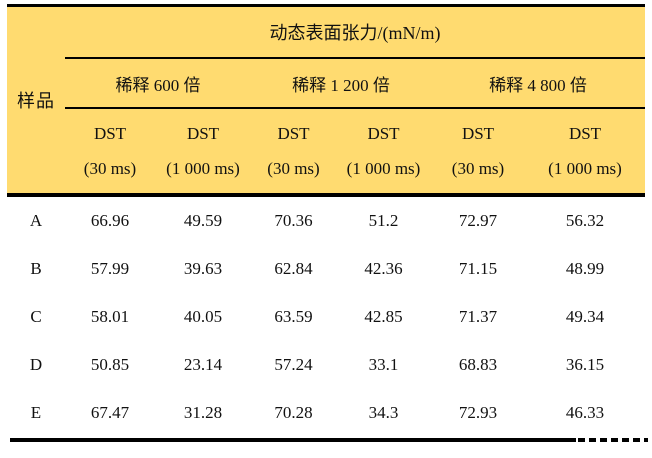 The height and width of the screenshot is (458, 652). I want to click on sample-cell: B, so click(36, 269).